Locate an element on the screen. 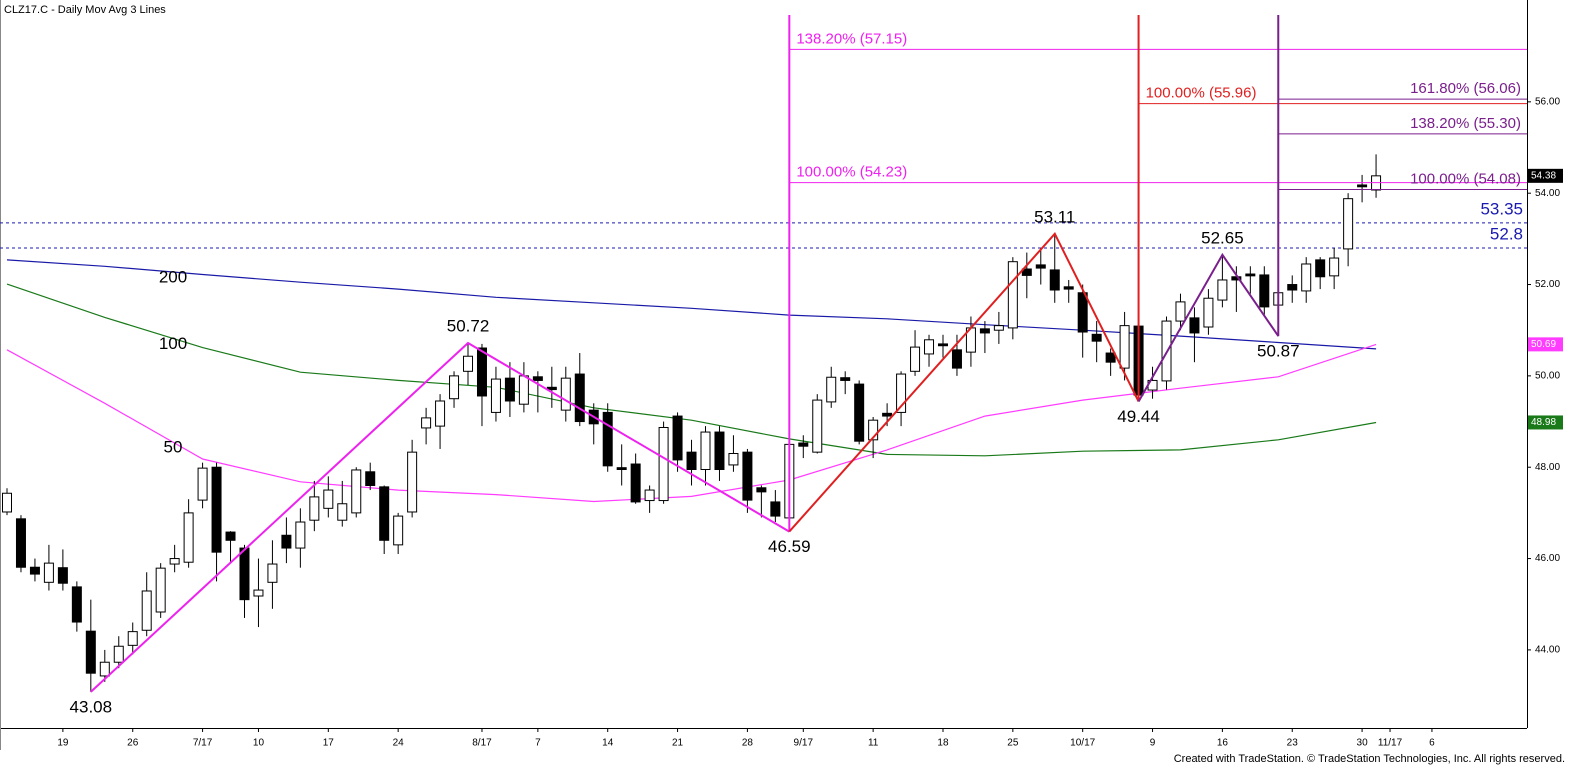 The width and height of the screenshot is (1569, 765). projection-label: 100.00% (55.96) is located at coordinates (1201, 93).